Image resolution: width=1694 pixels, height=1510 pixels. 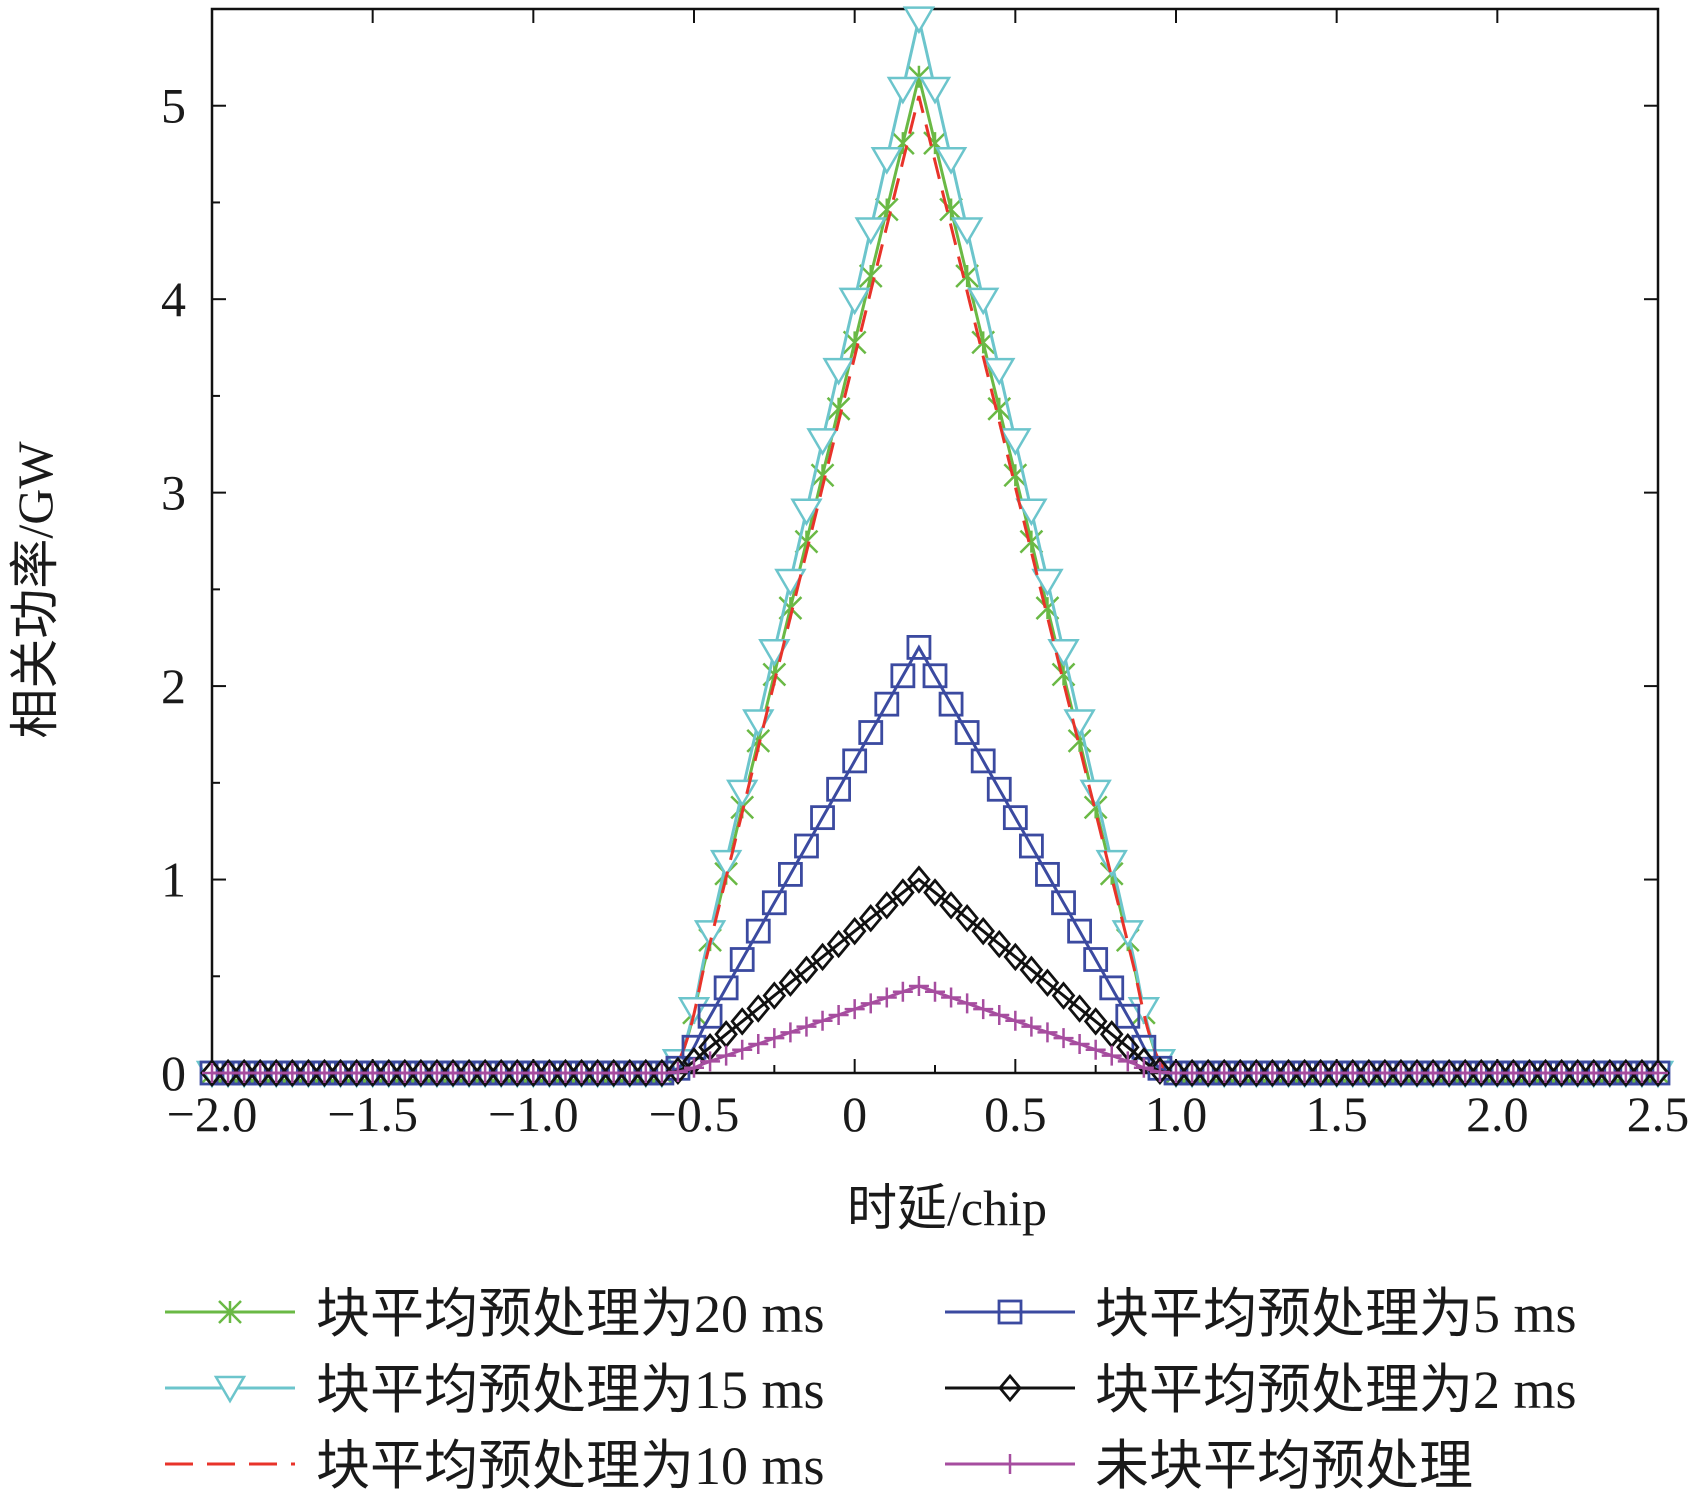 What do you see at coordinates (854, 1114) in the screenshot?
I see `x-tick-label: 0` at bounding box center [854, 1114].